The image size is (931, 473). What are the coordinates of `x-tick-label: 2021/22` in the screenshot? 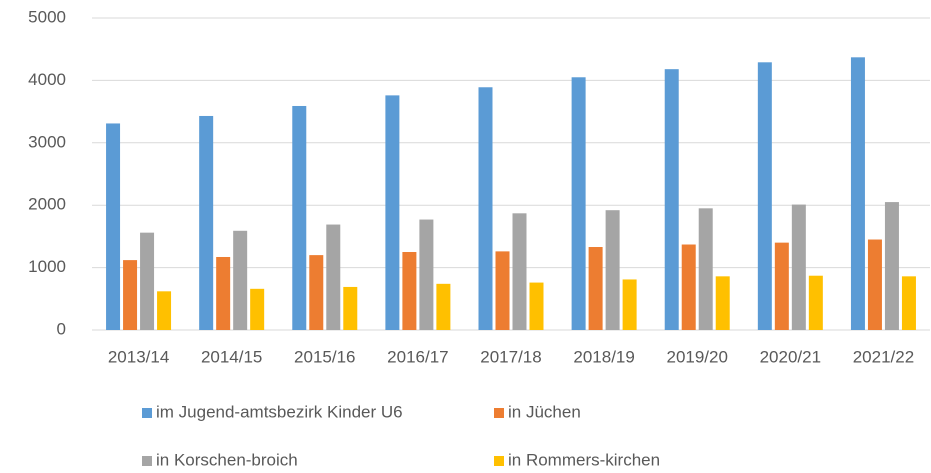 It's located at (883, 356).